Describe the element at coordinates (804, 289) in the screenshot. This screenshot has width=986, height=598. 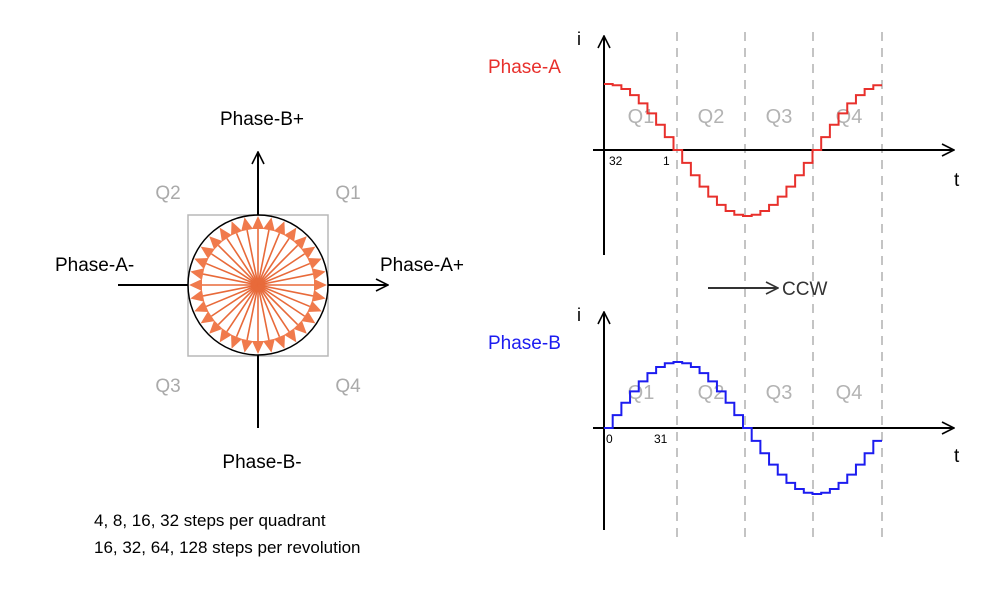
I see `ccw-label: CCW` at that location.